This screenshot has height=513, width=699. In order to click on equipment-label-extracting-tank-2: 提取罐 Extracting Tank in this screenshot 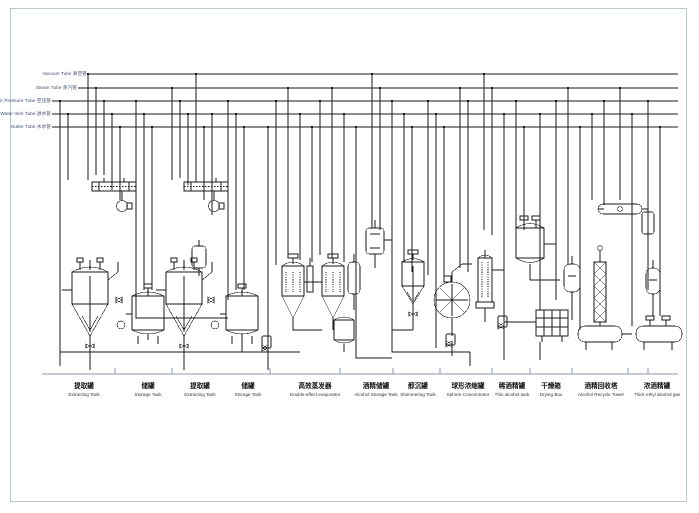, I will do `click(199, 390)`.